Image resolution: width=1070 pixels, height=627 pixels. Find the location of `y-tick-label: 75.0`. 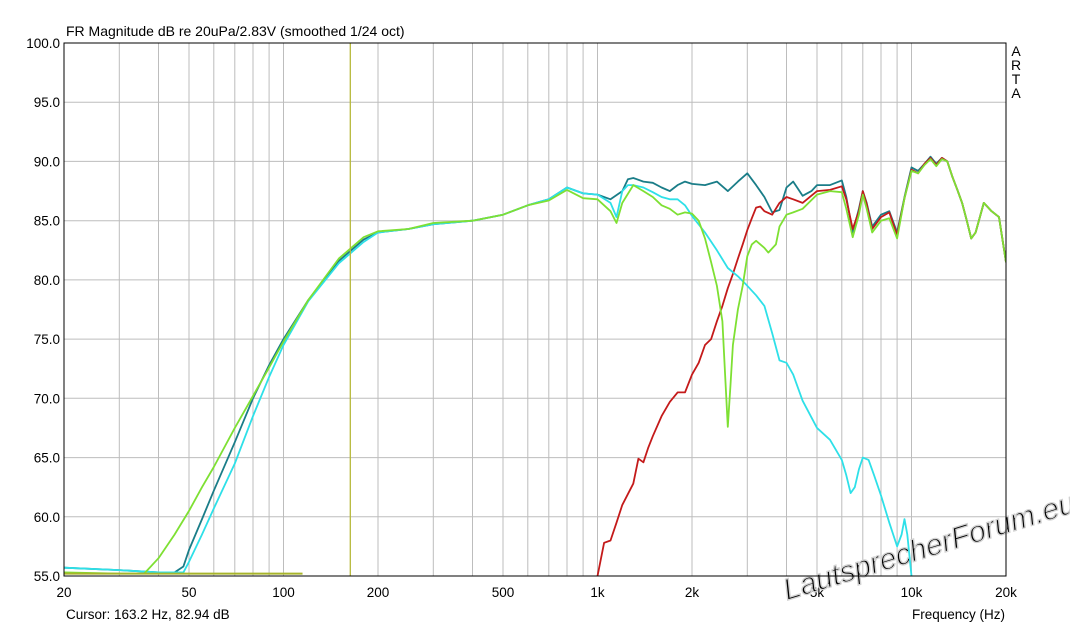

y-tick-label: 75.0 is located at coordinates (47, 339).